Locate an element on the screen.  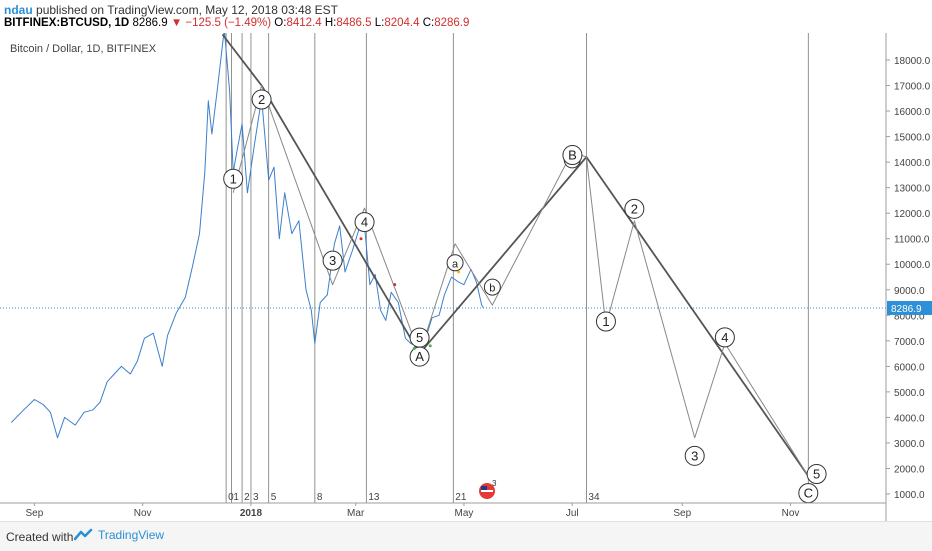
event-count: 3 is located at coordinates (494, 483).